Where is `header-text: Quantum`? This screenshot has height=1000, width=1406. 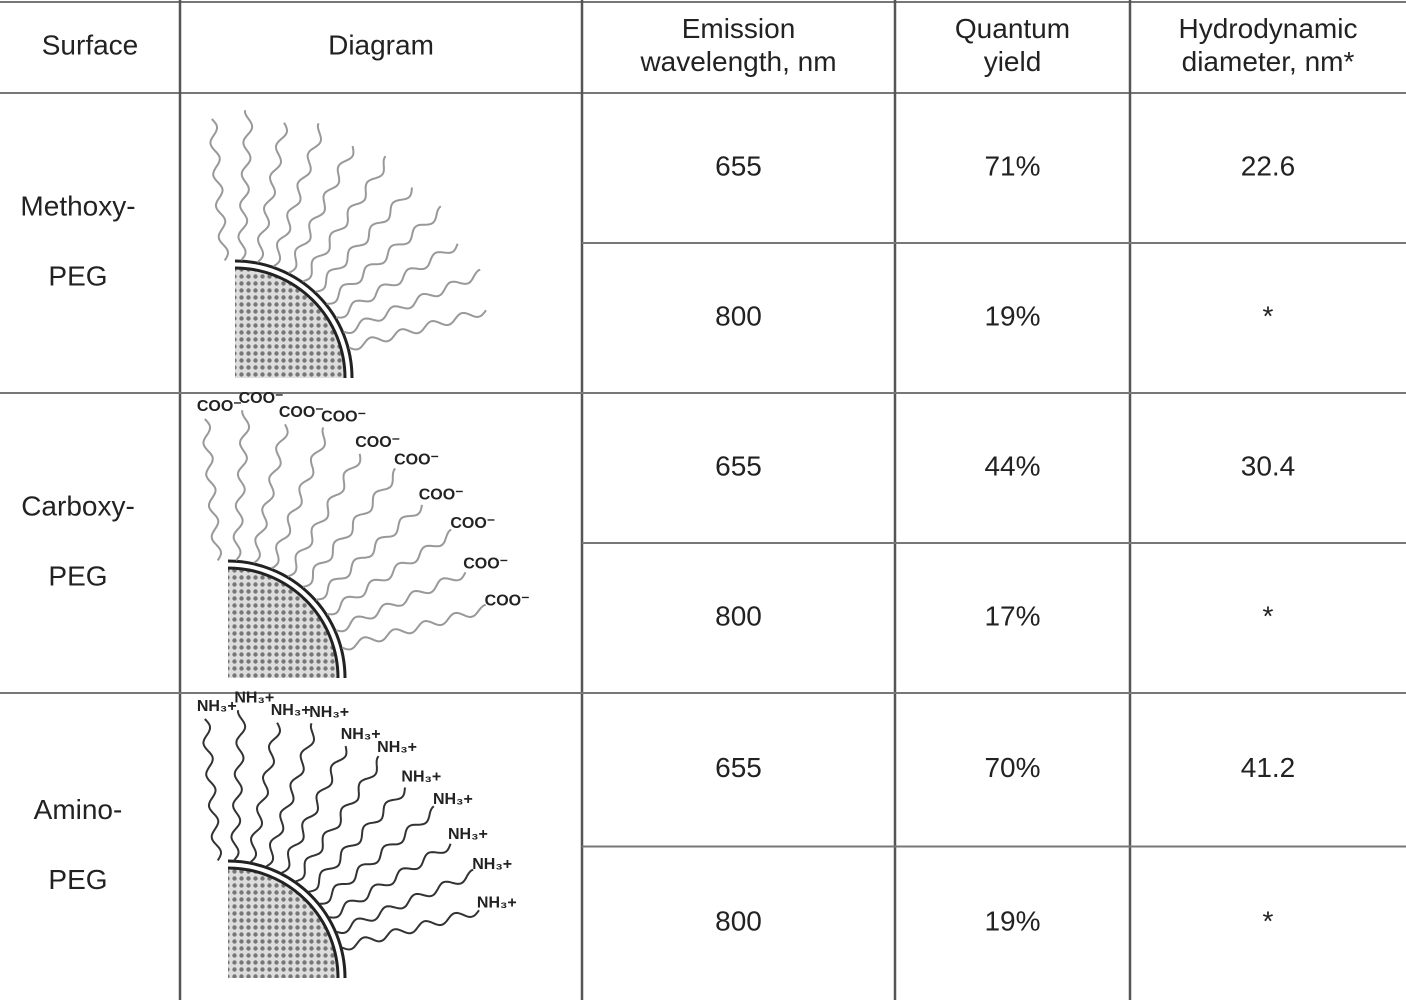
header-text: Quantum is located at coordinates (1012, 28).